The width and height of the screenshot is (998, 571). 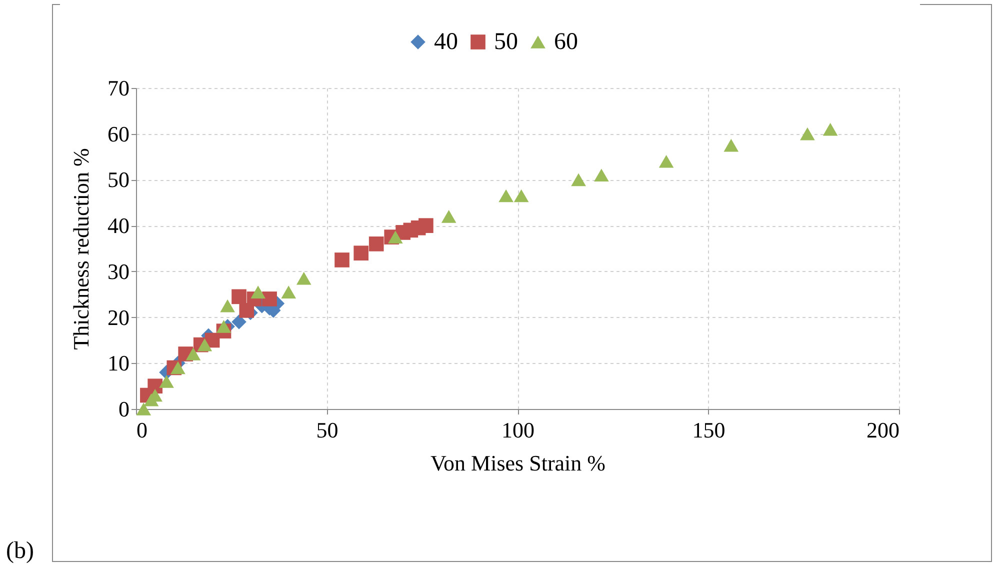 What do you see at coordinates (119, 88) in the screenshot?
I see `y-tick-label: 70` at bounding box center [119, 88].